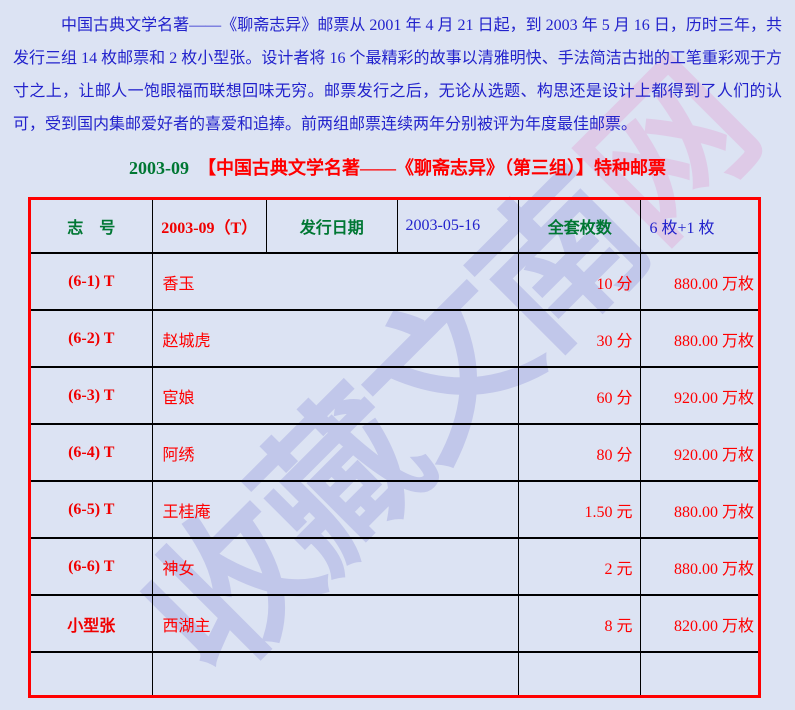 This screenshot has height=710, width=795. What do you see at coordinates (579, 566) in the screenshot?
I see `cell-denomination: 2 元` at bounding box center [579, 566].